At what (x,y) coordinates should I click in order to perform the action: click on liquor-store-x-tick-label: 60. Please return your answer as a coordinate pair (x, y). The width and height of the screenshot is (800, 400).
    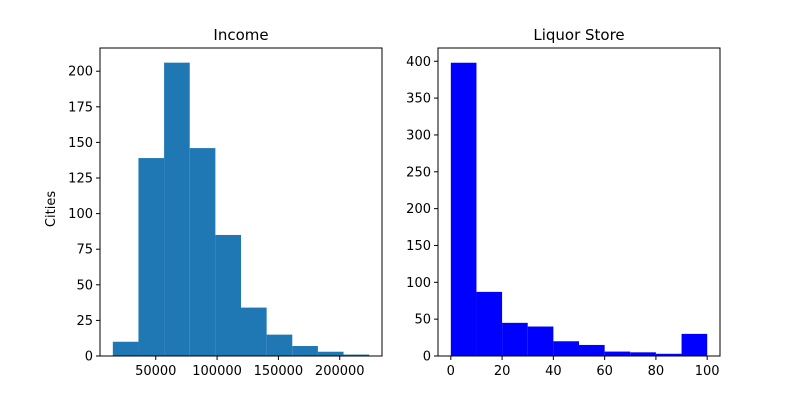
    Looking at the image, I should click on (604, 371).